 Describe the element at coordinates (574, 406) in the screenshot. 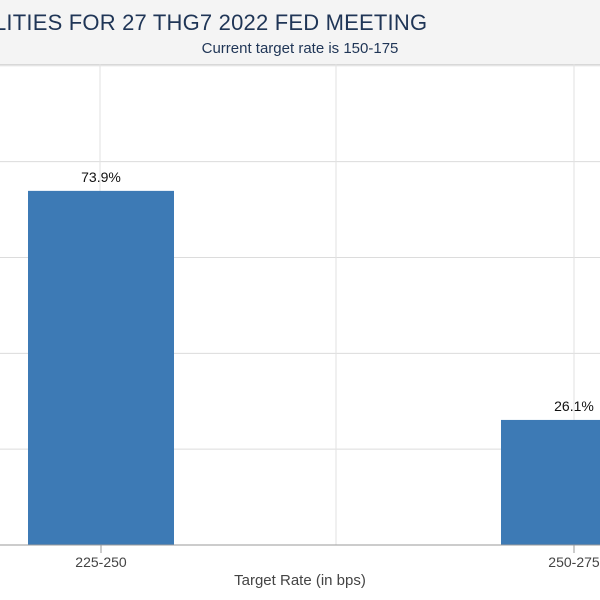

I see `data-label: 26.1%` at that location.